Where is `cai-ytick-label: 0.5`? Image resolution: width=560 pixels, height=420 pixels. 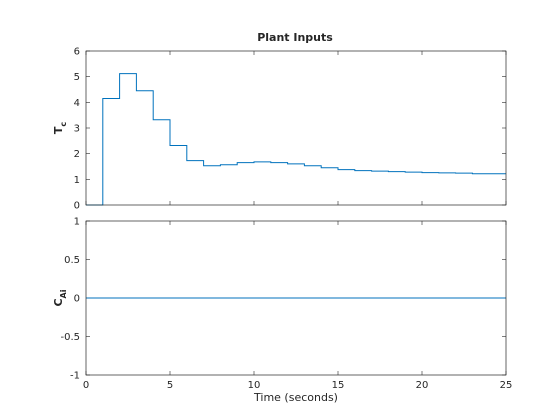 cai-ytick-label: 0.5 is located at coordinates (72, 260).